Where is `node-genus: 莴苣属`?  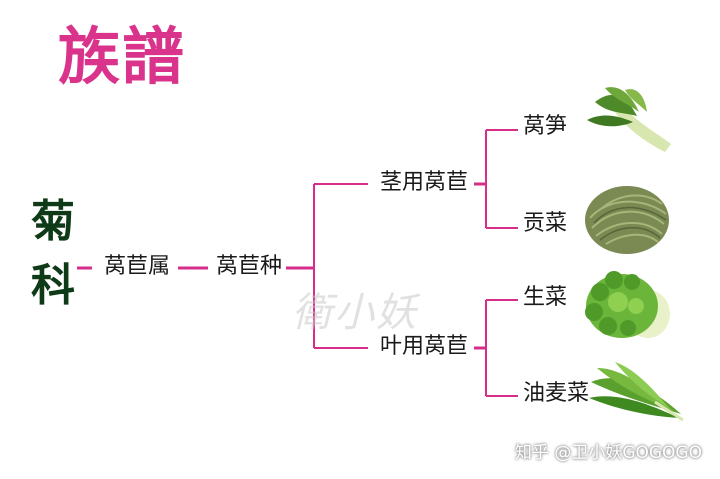 node-genus: 莴苣属 is located at coordinates (137, 266).